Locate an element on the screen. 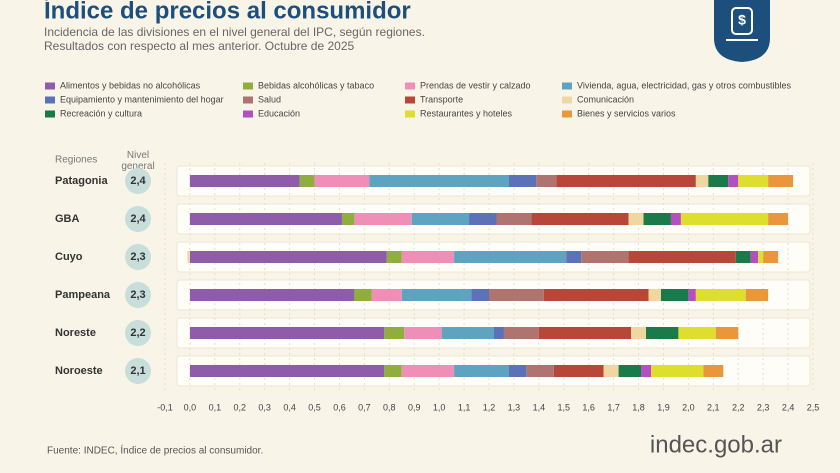 This screenshot has width=840, height=473. level-label: 2,2 is located at coordinates (137, 333).